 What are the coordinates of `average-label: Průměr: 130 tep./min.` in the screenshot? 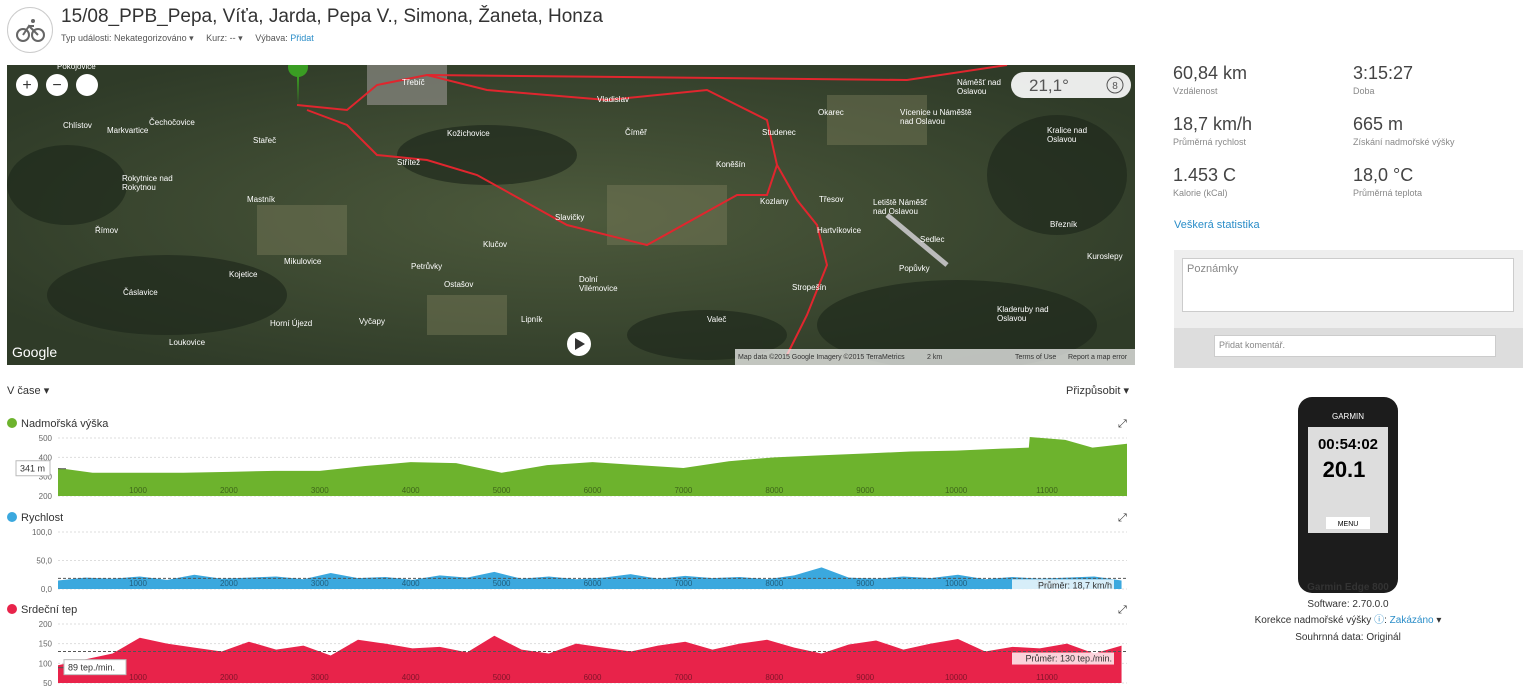 It's located at (1068, 659).